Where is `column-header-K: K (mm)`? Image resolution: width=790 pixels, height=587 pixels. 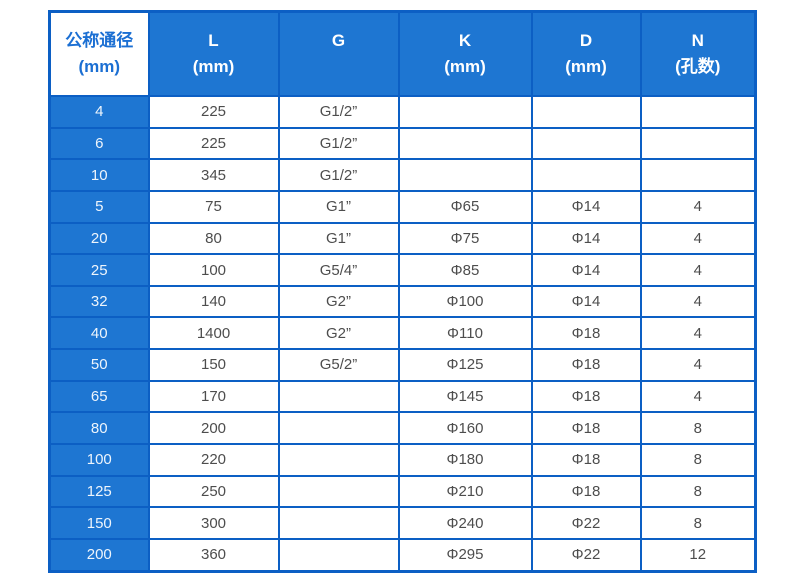 column-header-K: K (mm) is located at coordinates (465, 53).